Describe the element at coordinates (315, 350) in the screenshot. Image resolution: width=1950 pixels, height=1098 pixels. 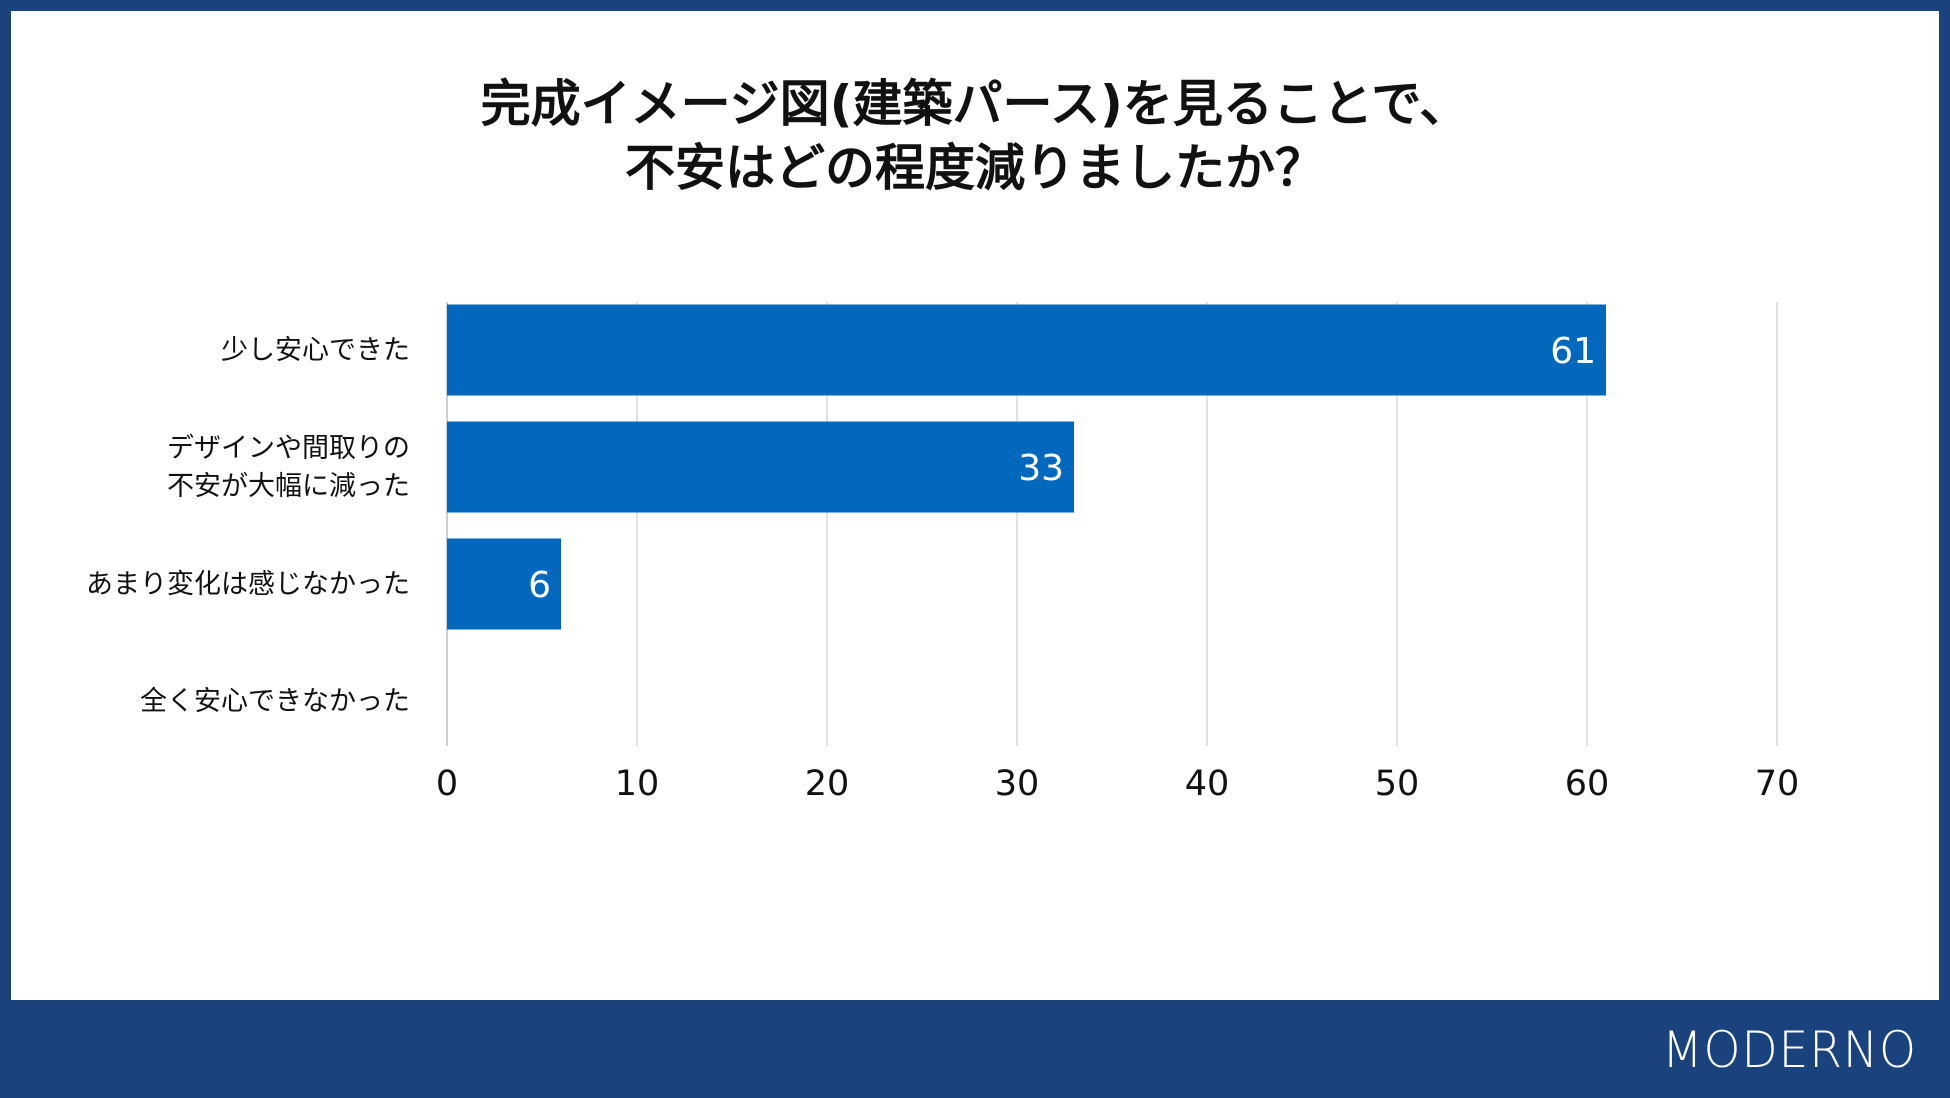
I see `category-label-0: 少し安心できた` at that location.